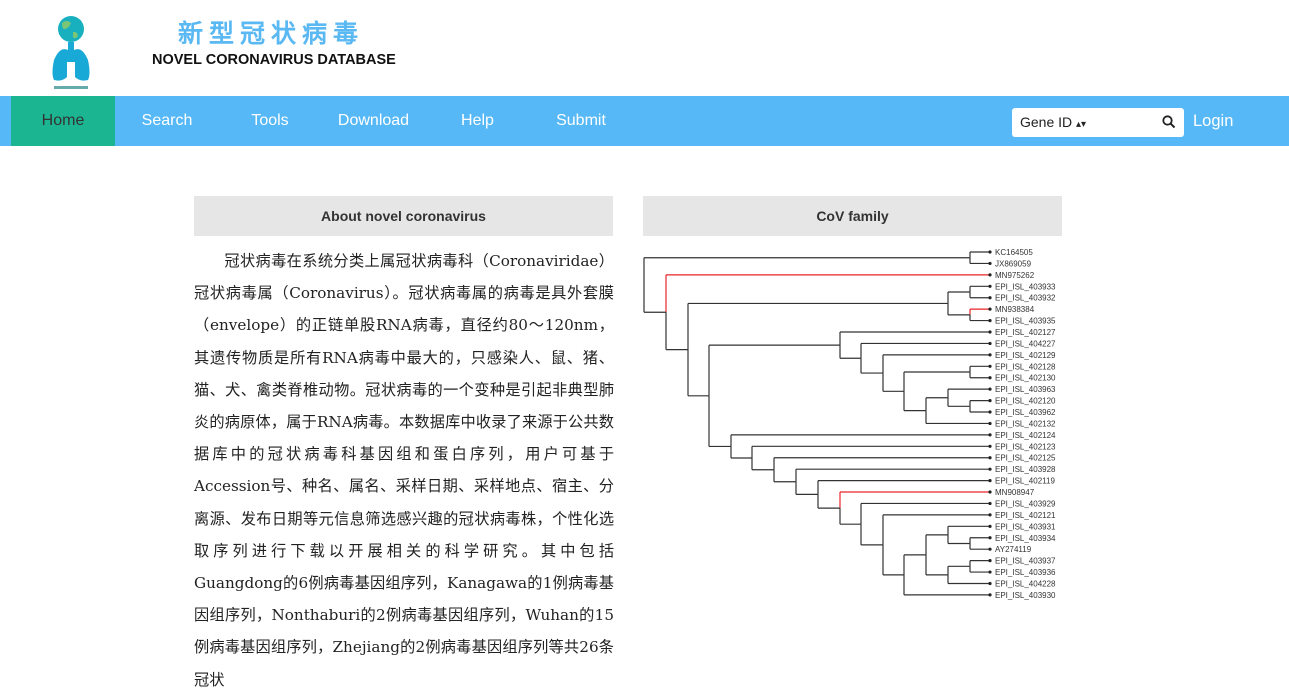 Image resolution: width=1289 pixels, height=696 pixels. What do you see at coordinates (852, 216) in the screenshot?
I see `cov-panel-title: CoV family` at bounding box center [852, 216].